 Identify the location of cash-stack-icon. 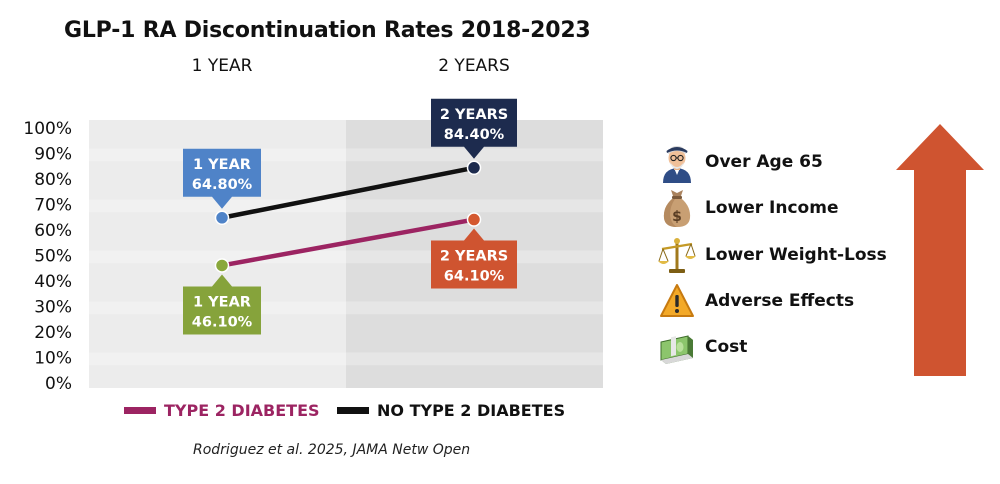
(677, 347).